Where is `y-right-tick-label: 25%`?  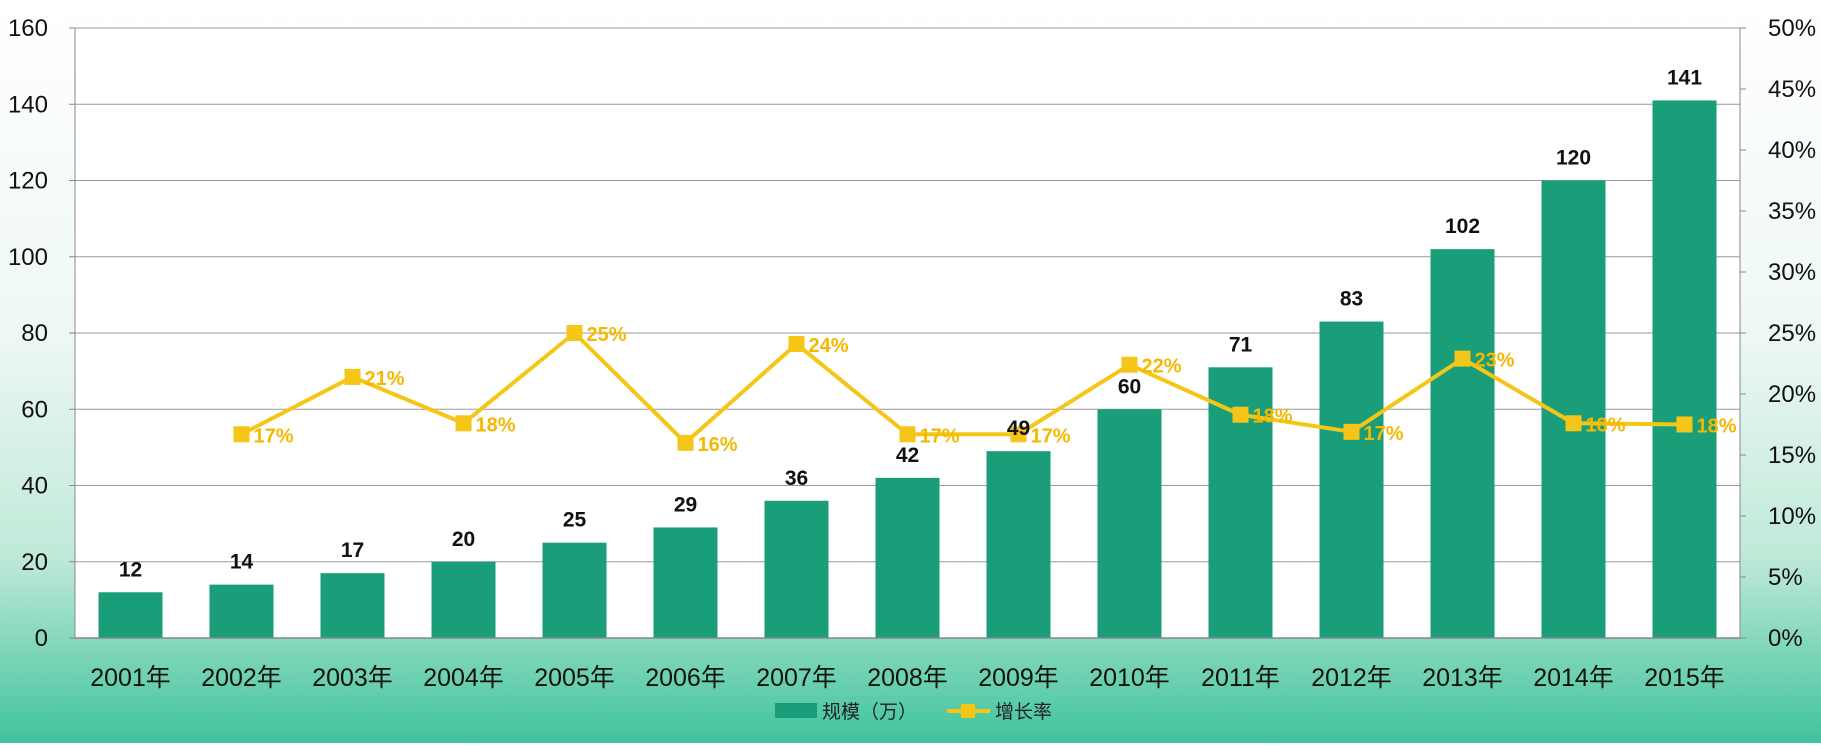 y-right-tick-label: 25% is located at coordinates (1792, 333).